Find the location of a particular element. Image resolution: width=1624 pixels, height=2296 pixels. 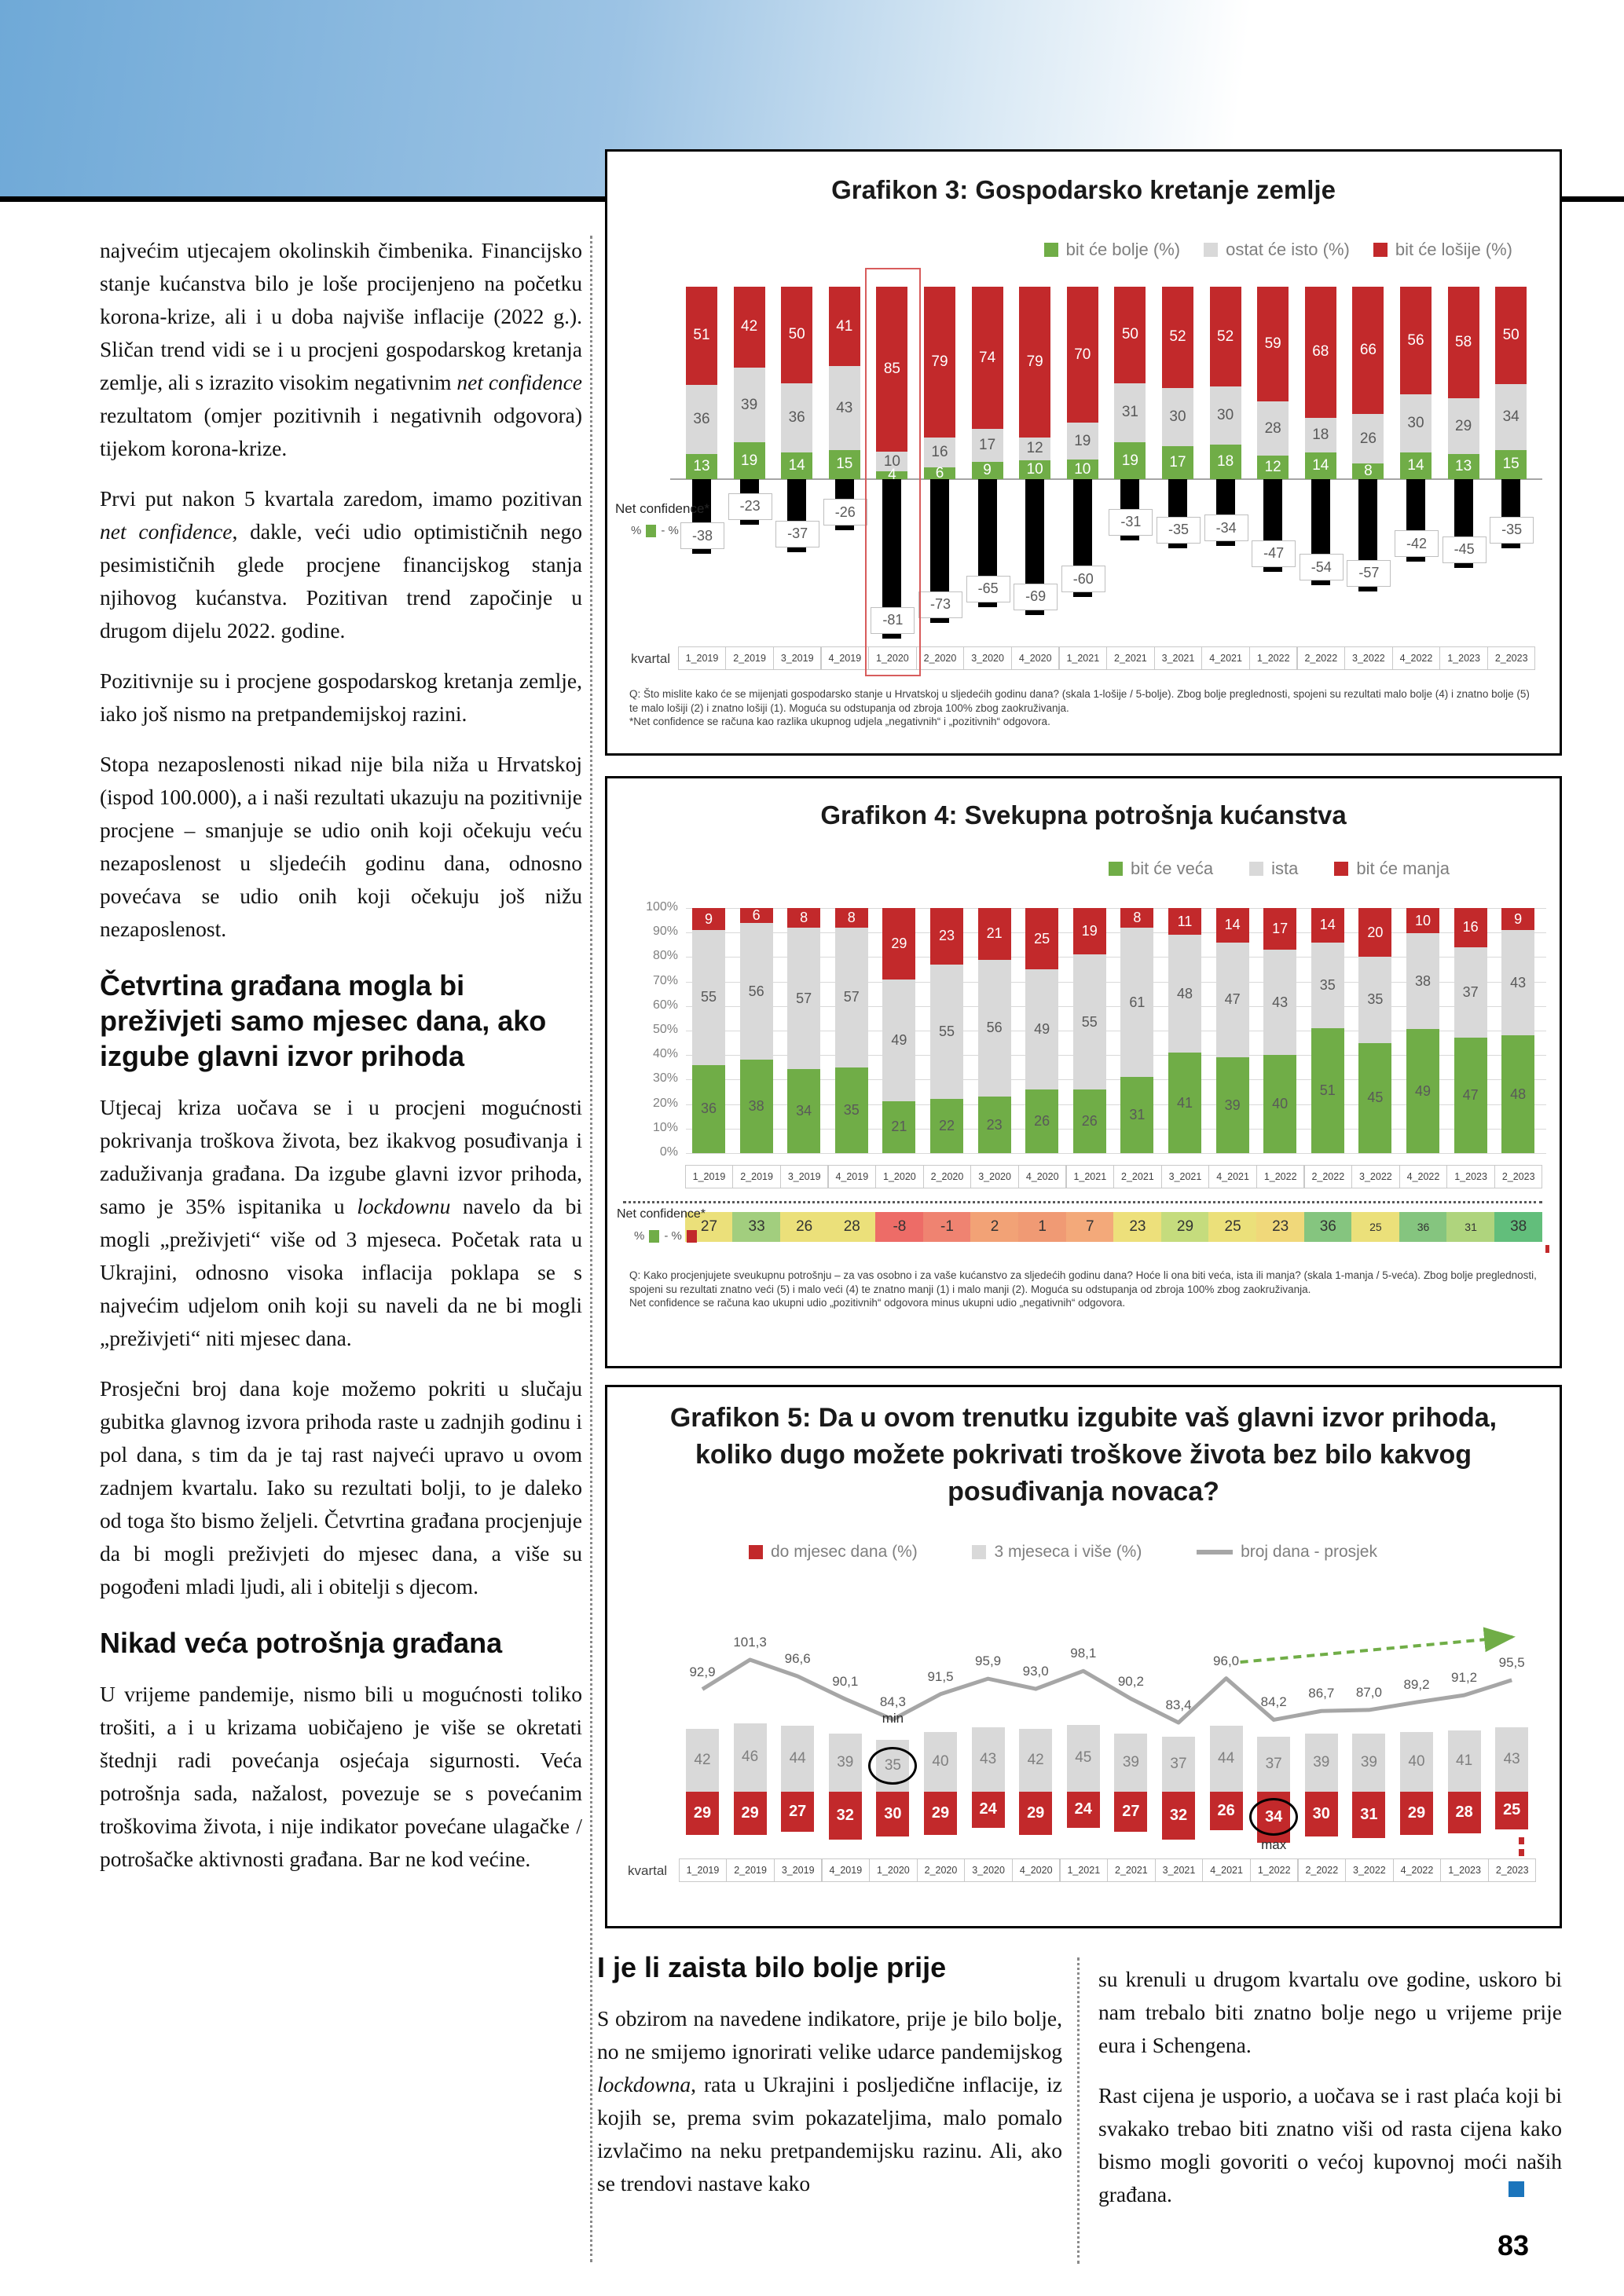

bar-segment: 21 is located at coordinates (899, 1126).